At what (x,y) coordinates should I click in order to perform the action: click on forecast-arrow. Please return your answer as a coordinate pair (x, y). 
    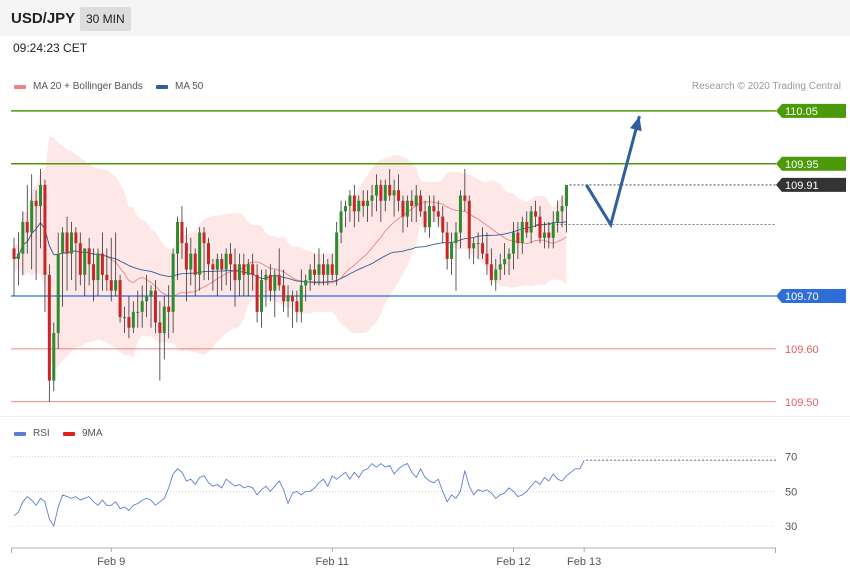
    Looking at the image, I should click on (613, 172).